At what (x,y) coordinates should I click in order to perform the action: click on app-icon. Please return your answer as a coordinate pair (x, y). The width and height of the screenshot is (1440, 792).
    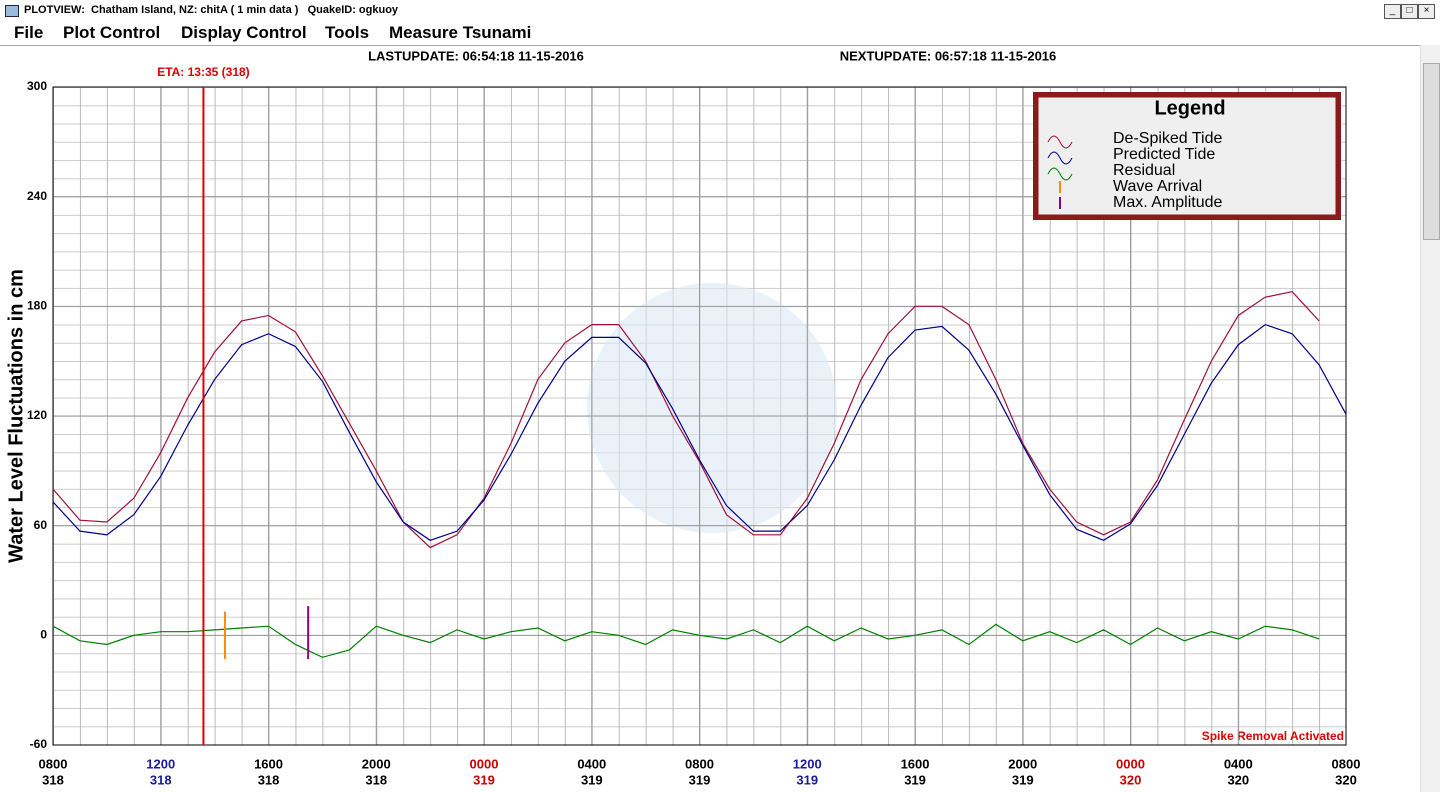
    Looking at the image, I should click on (12, 11).